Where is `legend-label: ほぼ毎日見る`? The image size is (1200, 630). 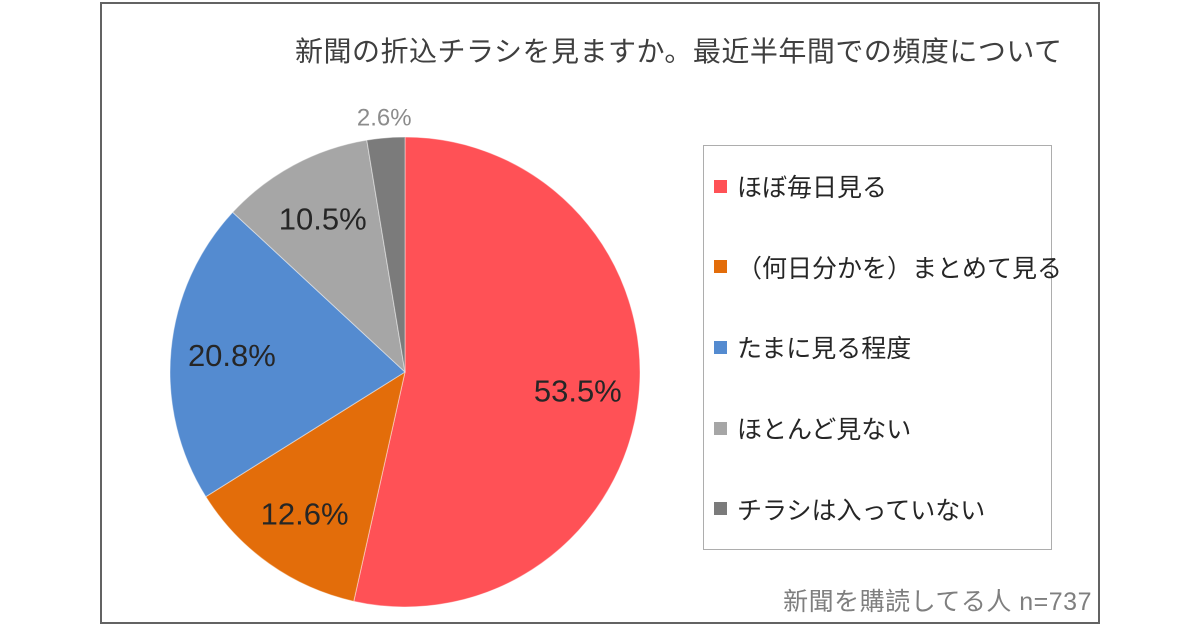
legend-label: ほぼ毎日見る is located at coordinates (812, 188).